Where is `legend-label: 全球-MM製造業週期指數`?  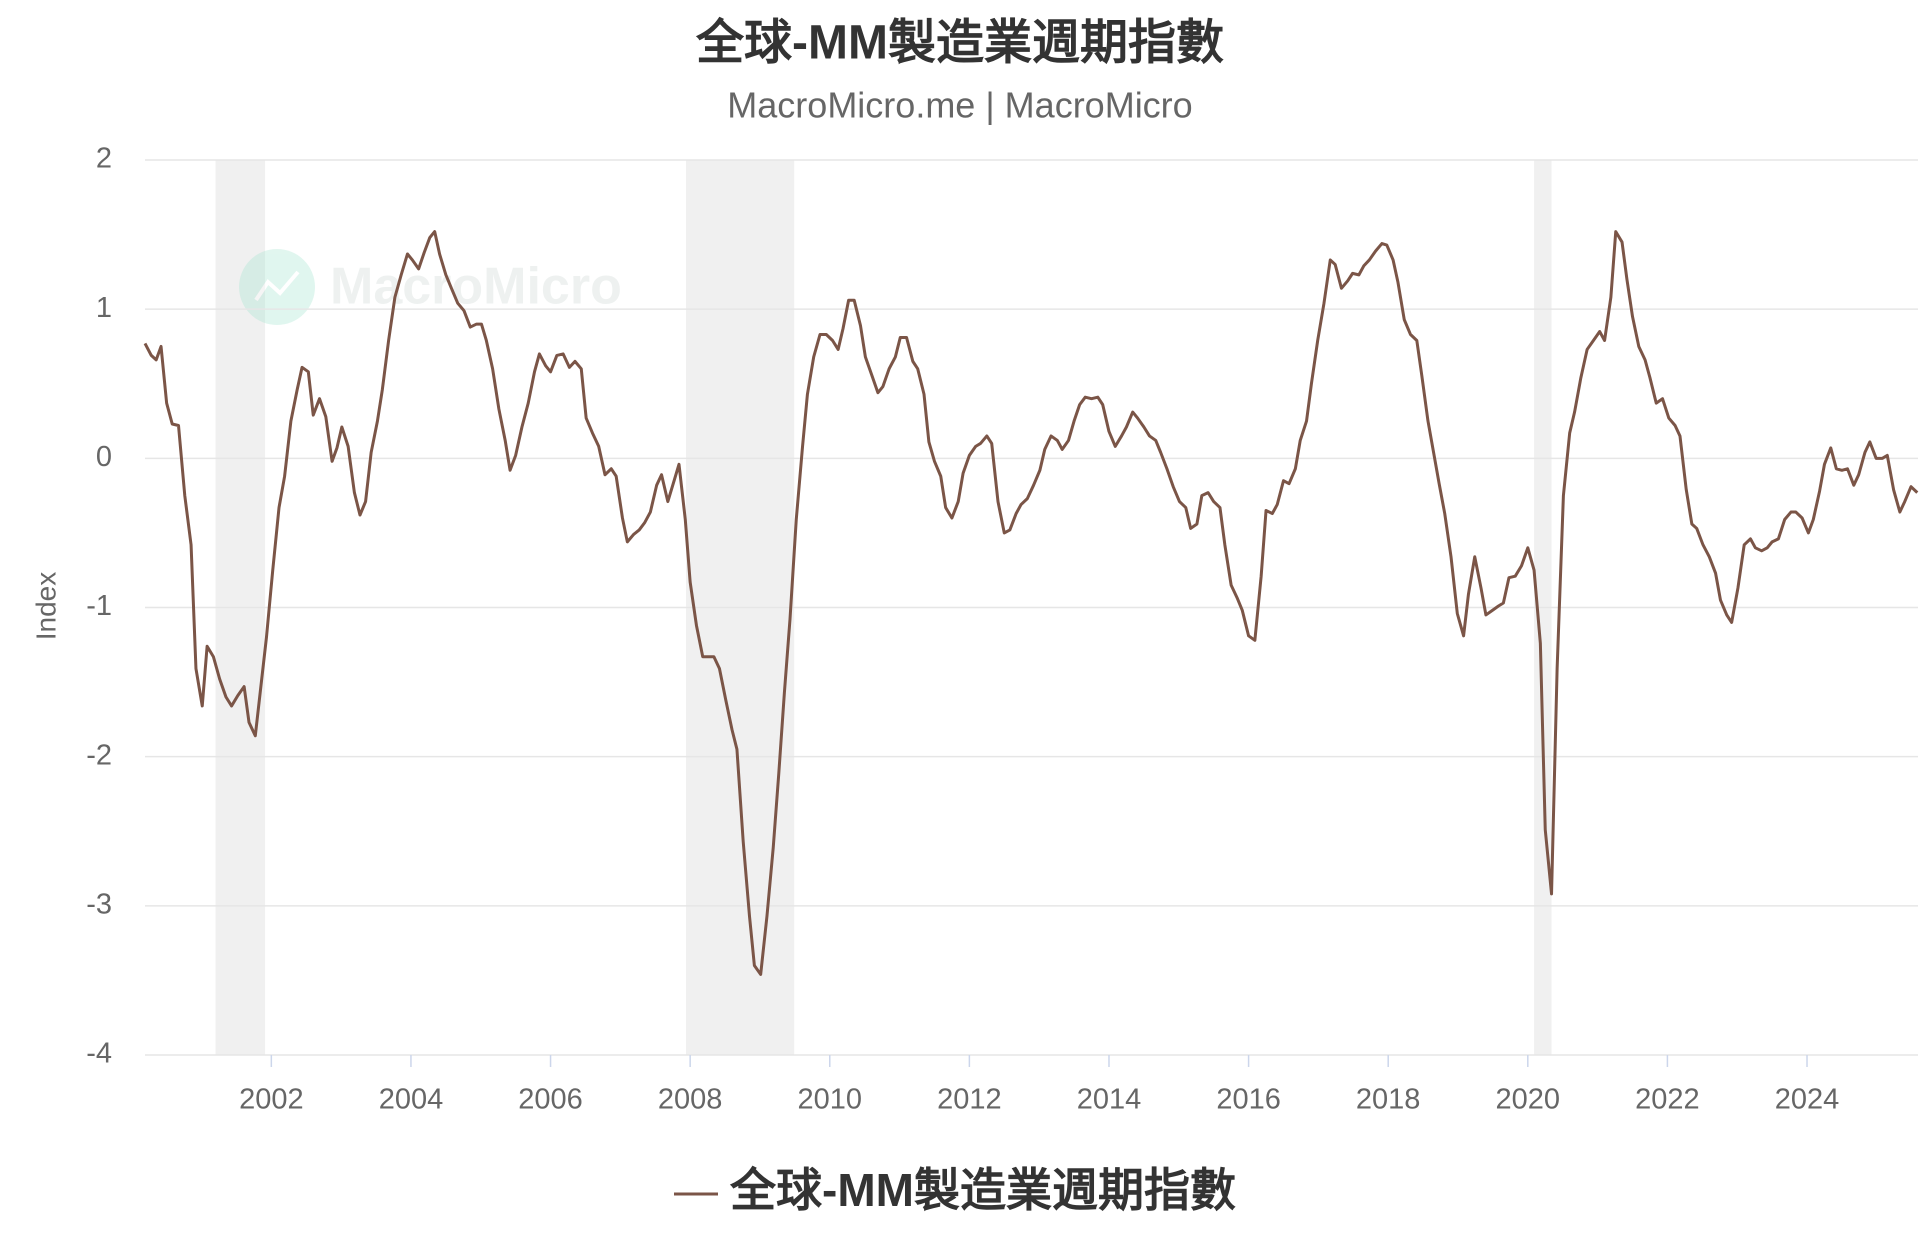 legend-label: 全球-MM製造業週期指數 is located at coordinates (982, 1190).